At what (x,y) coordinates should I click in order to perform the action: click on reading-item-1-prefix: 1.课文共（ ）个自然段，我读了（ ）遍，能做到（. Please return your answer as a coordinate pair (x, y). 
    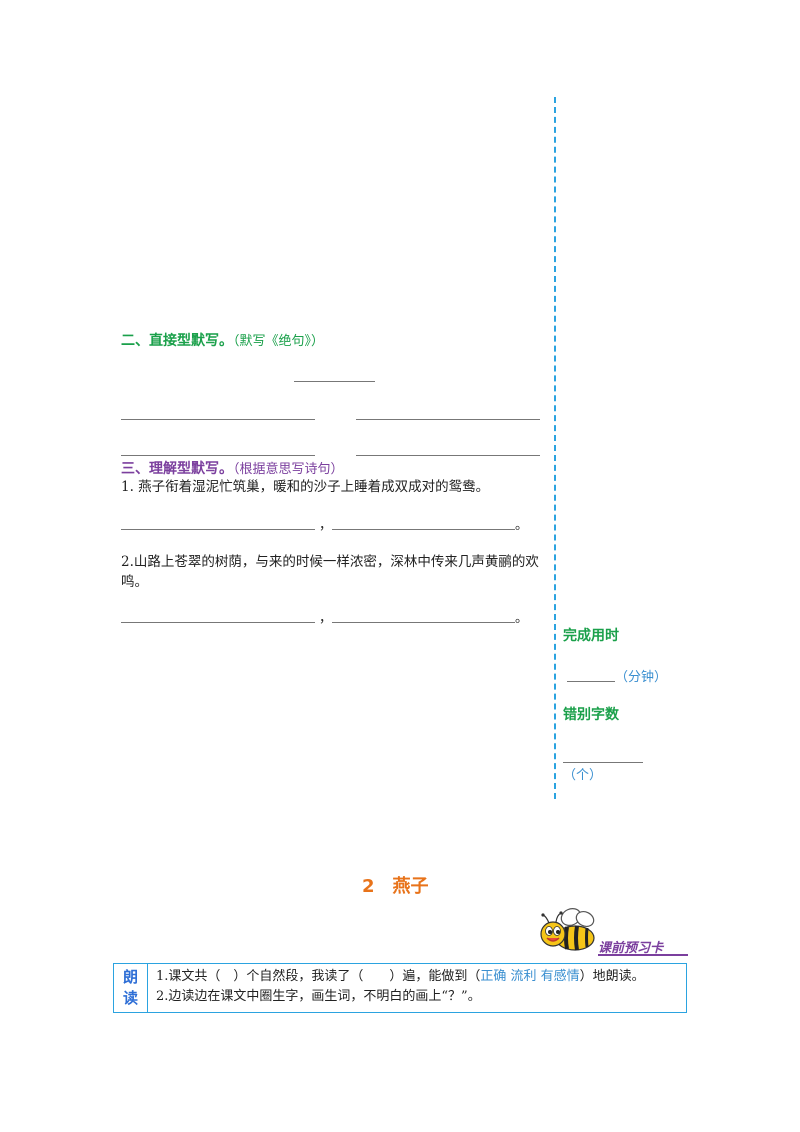
    Looking at the image, I should click on (318, 976).